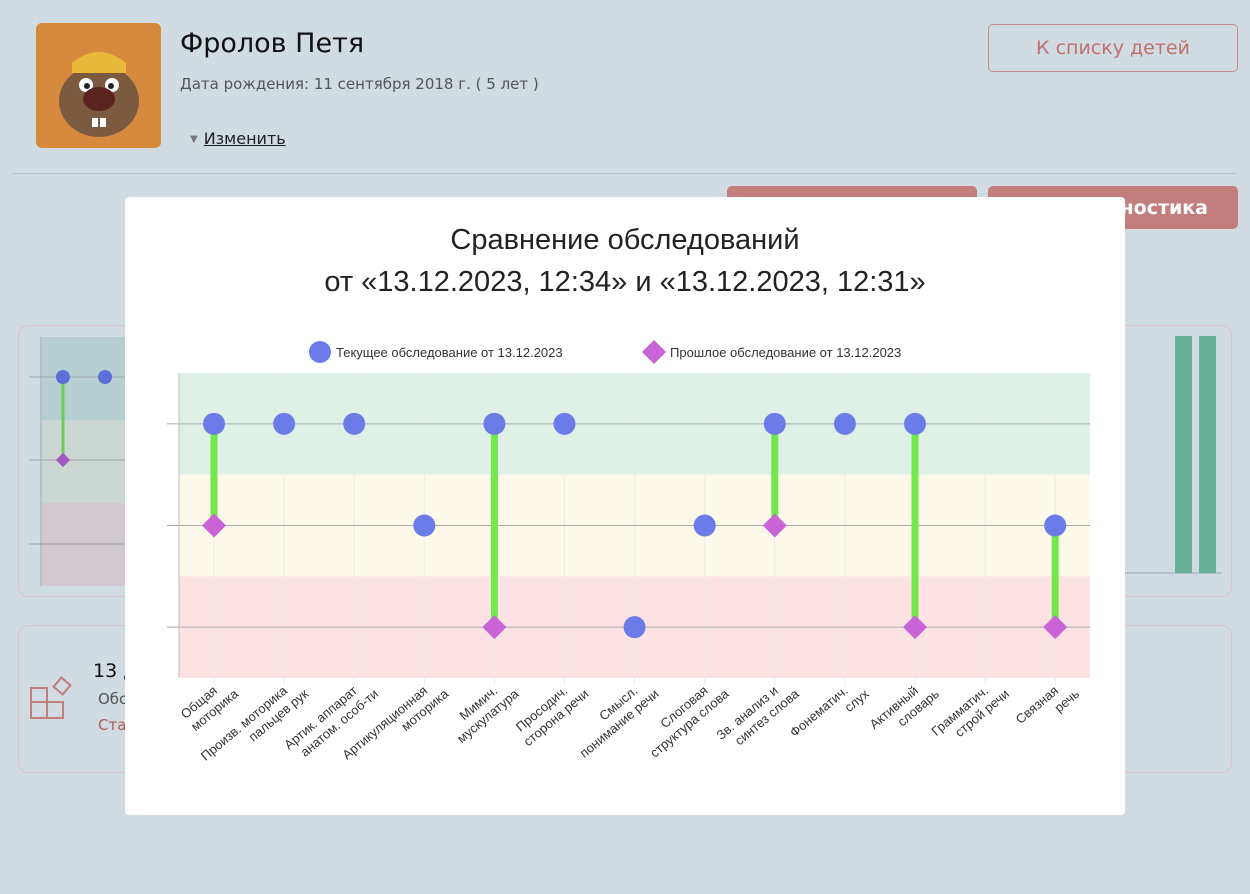 The width and height of the screenshot is (1250, 894). Describe the element at coordinates (87, 461) in the screenshot. I see `mini-band-mid` at that location.